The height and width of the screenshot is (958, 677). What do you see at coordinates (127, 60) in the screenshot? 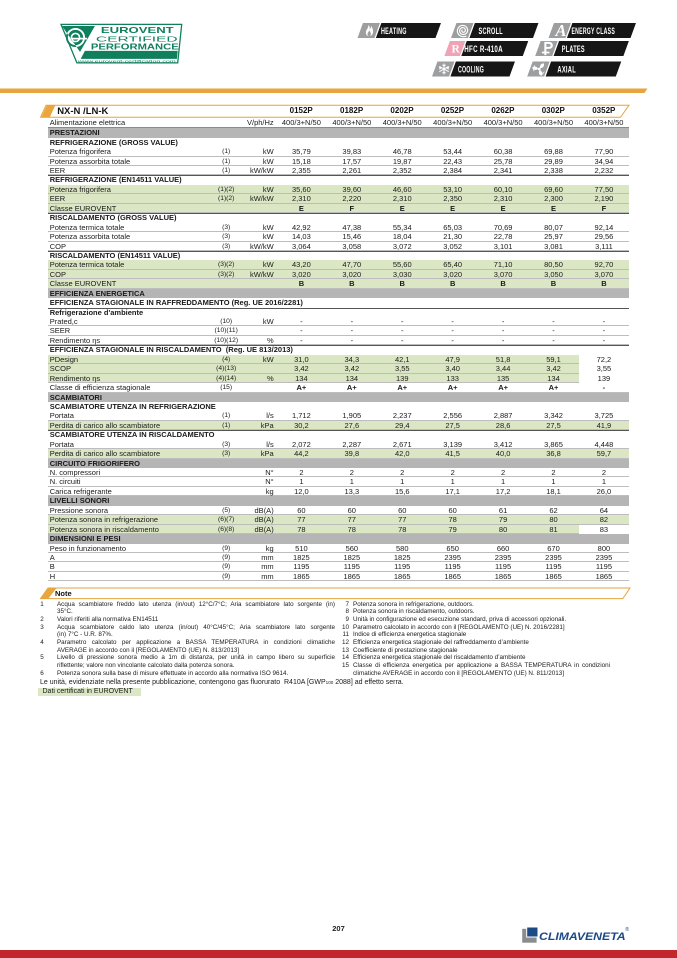
I see `svg-text: www.eurovent-certification.com` at bounding box center [127, 60].